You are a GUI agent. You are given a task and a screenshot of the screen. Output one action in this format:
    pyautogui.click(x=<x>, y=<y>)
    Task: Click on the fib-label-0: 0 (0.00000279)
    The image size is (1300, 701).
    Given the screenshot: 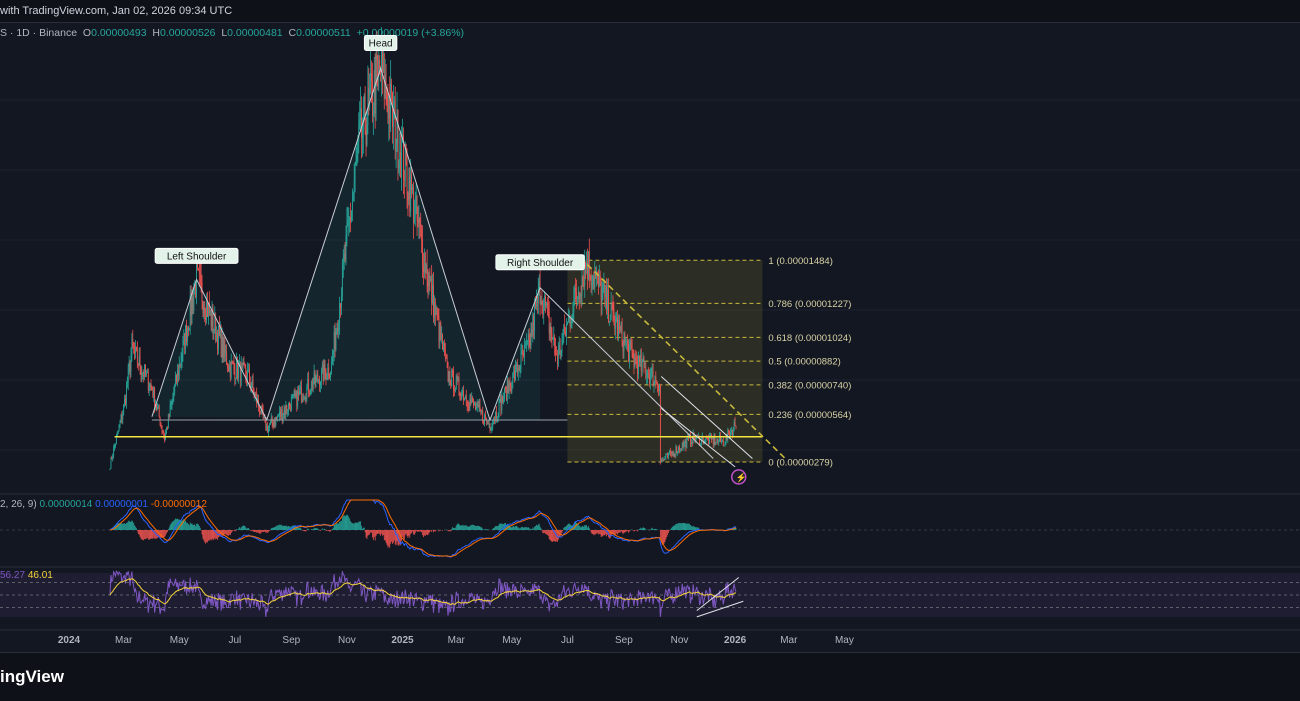 What is the action you would take?
    pyautogui.click(x=800, y=463)
    